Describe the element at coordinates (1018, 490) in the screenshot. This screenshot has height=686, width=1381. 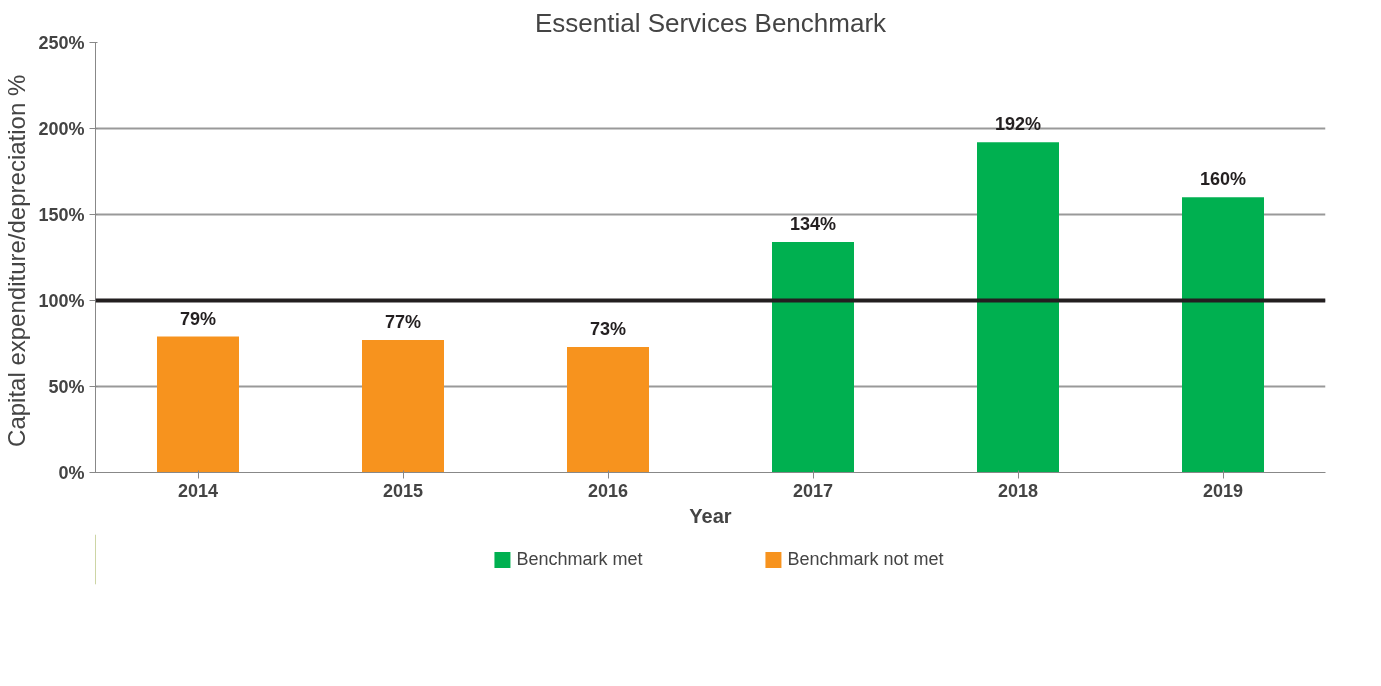
I see `x-tick-label: 2018` at that location.